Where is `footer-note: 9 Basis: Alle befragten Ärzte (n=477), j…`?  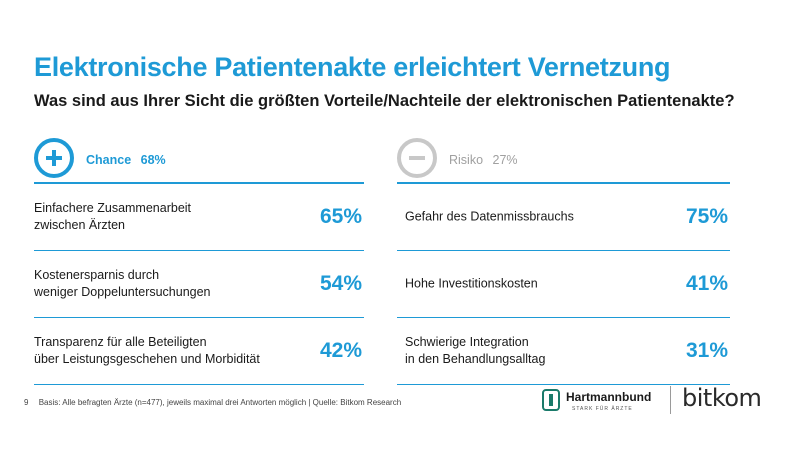 footer-note: 9 Basis: Alle befragten Ärzte (n=477), j… is located at coordinates (212, 402).